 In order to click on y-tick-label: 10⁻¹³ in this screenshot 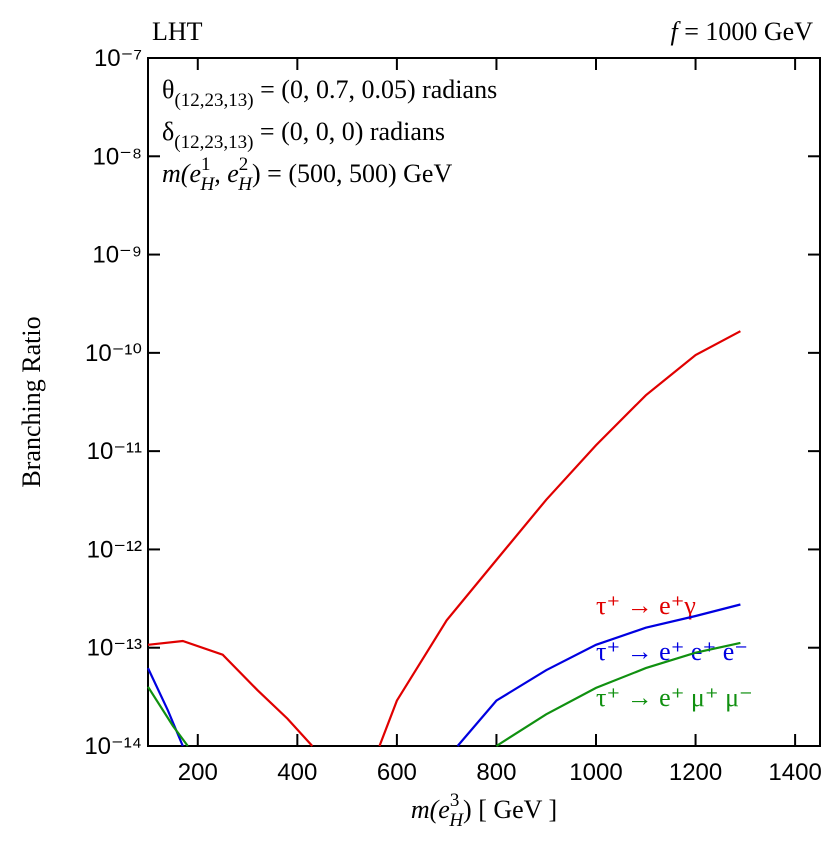, I will do `click(114, 648)`.